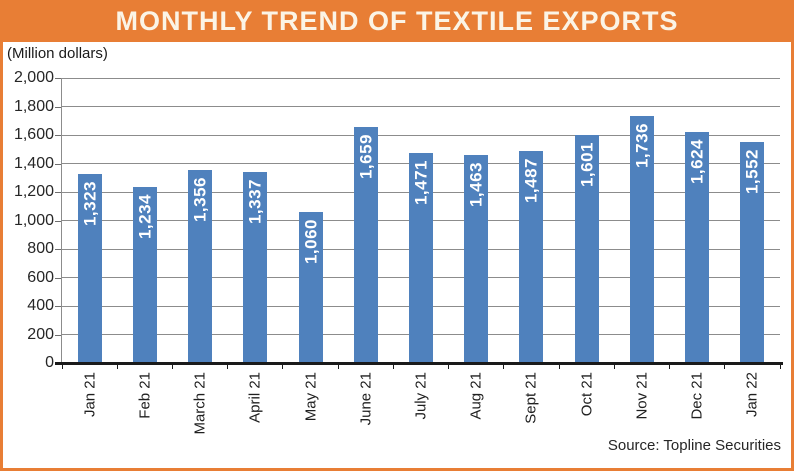 This screenshot has width=794, height=471. Describe the element at coordinates (33, 134) in the screenshot. I see `y-tick-label: 1,600` at that location.